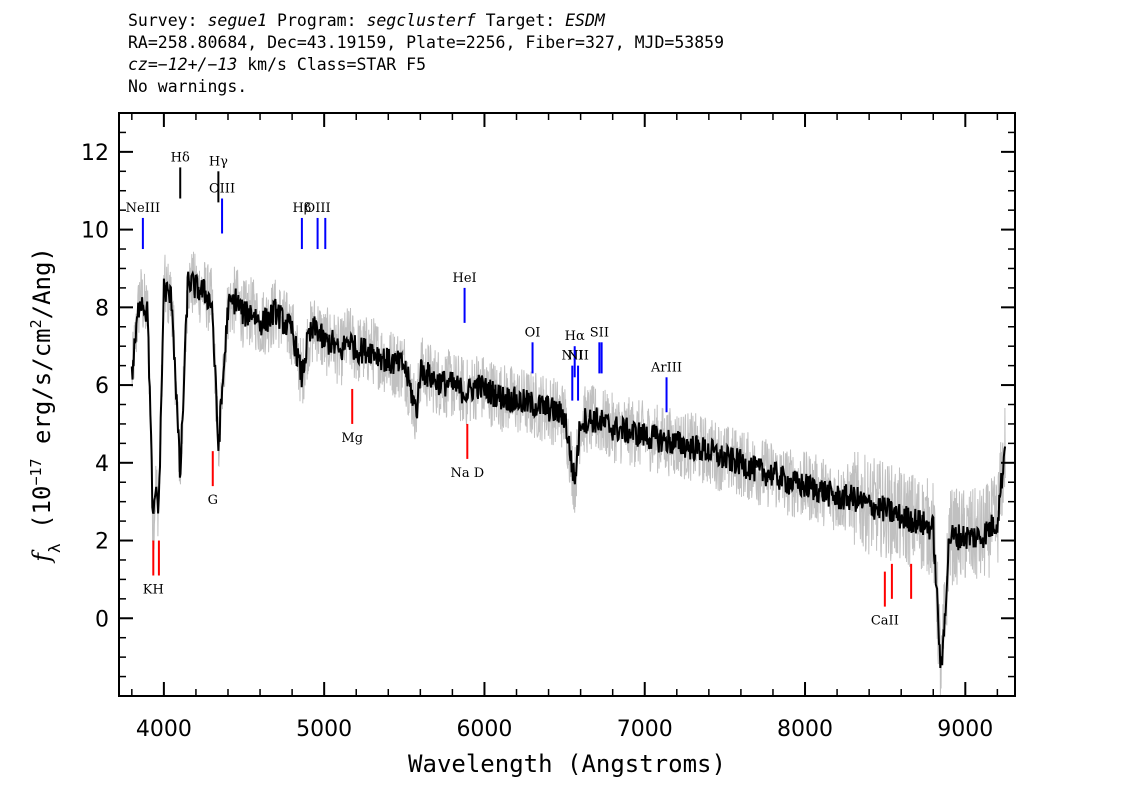  I want to click on ylabel-text: (10, so click(42, 515).